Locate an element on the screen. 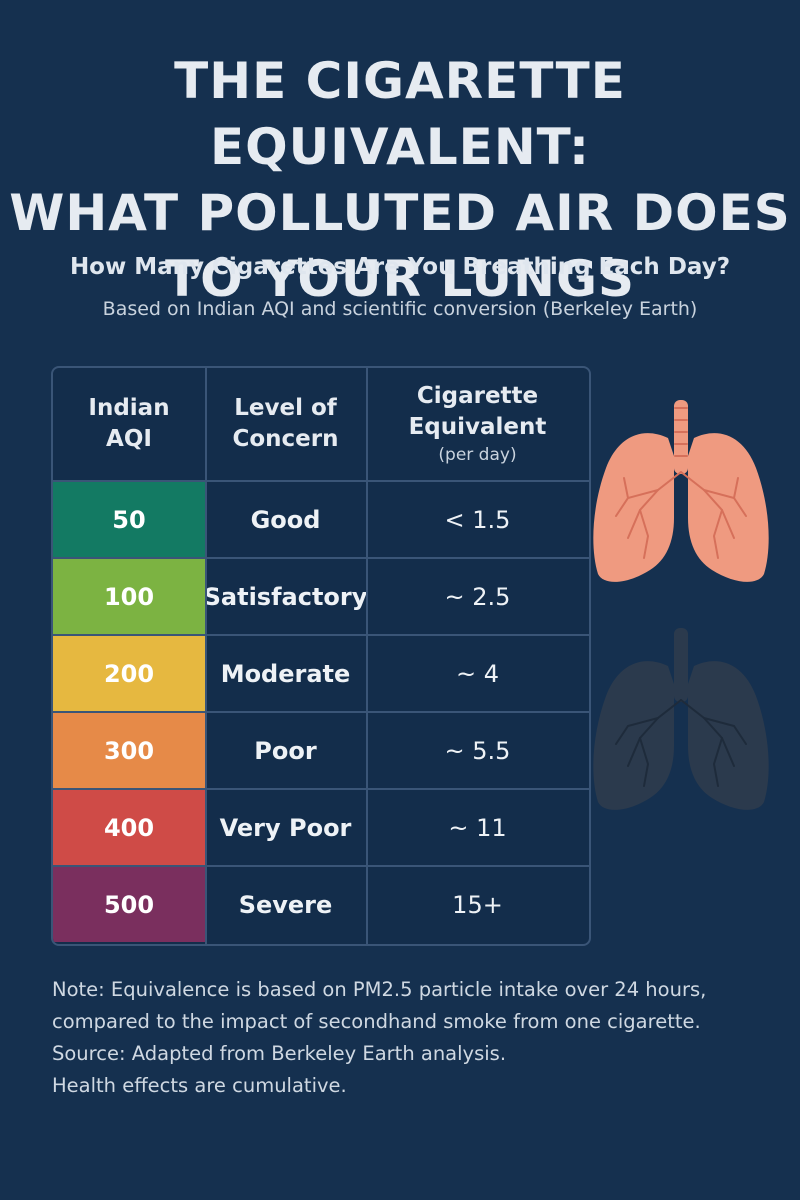  table-row: 400 Very Poor ~ 11 is located at coordinates (321, 826).